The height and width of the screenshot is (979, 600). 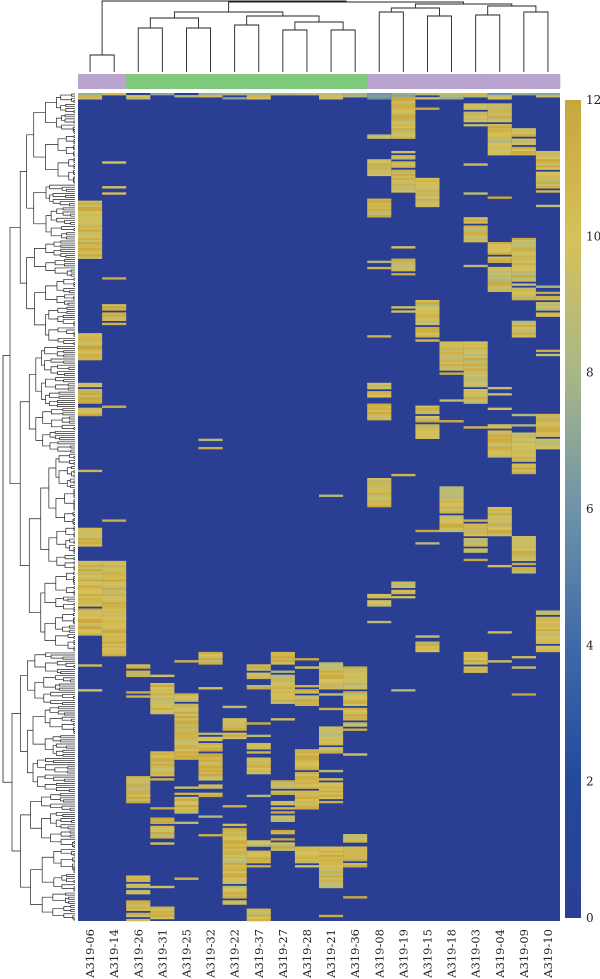 I want to click on column-label: A319-31, so click(x=162, y=954).